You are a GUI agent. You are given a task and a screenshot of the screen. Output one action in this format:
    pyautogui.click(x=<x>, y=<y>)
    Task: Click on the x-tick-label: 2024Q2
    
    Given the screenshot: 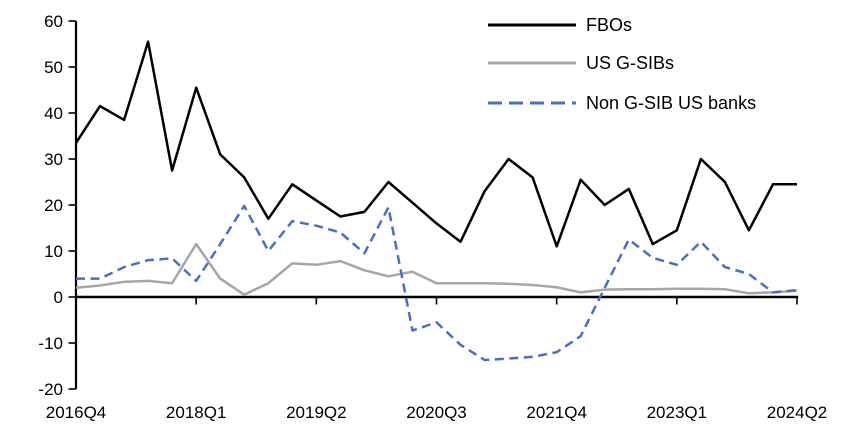 What is the action you would take?
    pyautogui.click(x=797, y=412)
    